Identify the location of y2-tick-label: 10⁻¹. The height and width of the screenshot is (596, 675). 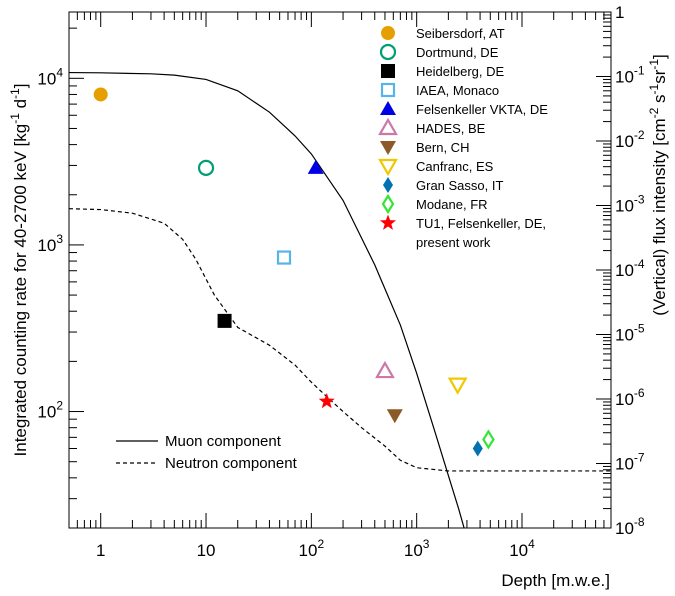
(630, 75).